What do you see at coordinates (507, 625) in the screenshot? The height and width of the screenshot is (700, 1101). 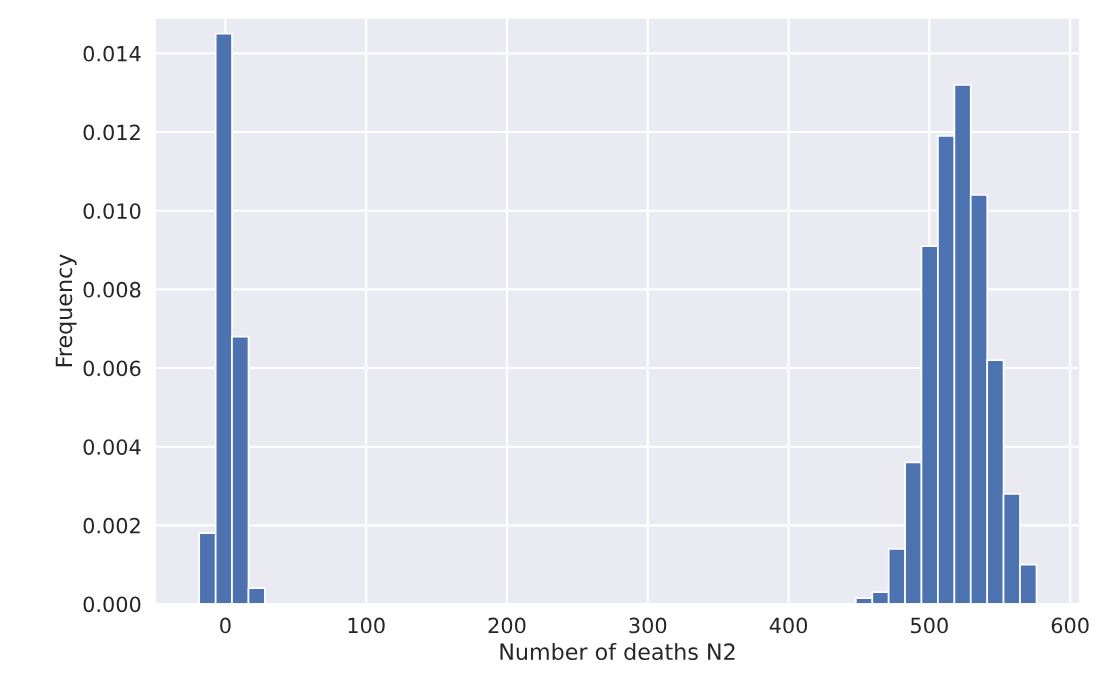 I see `x-tick-label: 200` at bounding box center [507, 625].